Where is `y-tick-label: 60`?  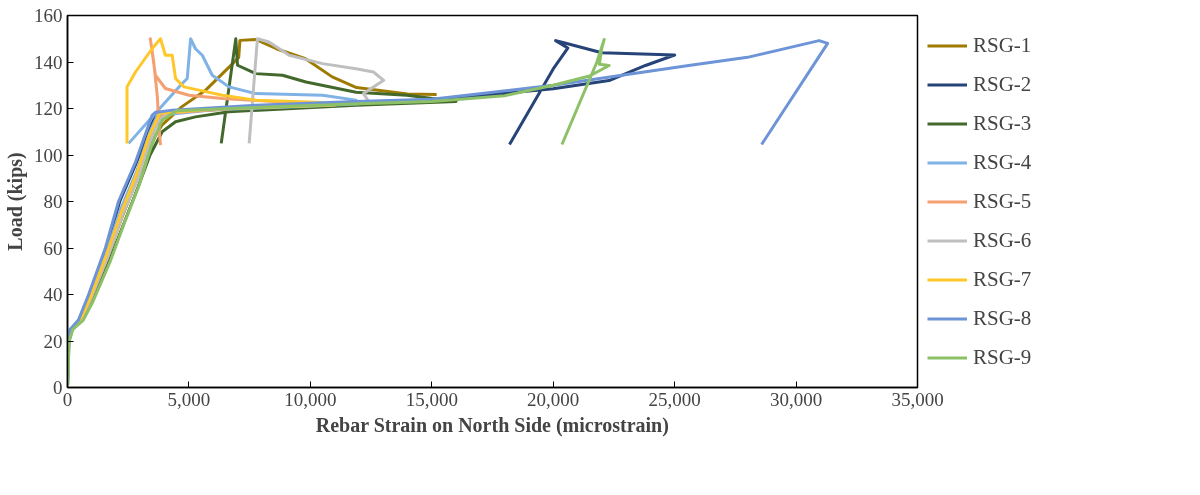
y-tick-label: 60 is located at coordinates (53, 248).